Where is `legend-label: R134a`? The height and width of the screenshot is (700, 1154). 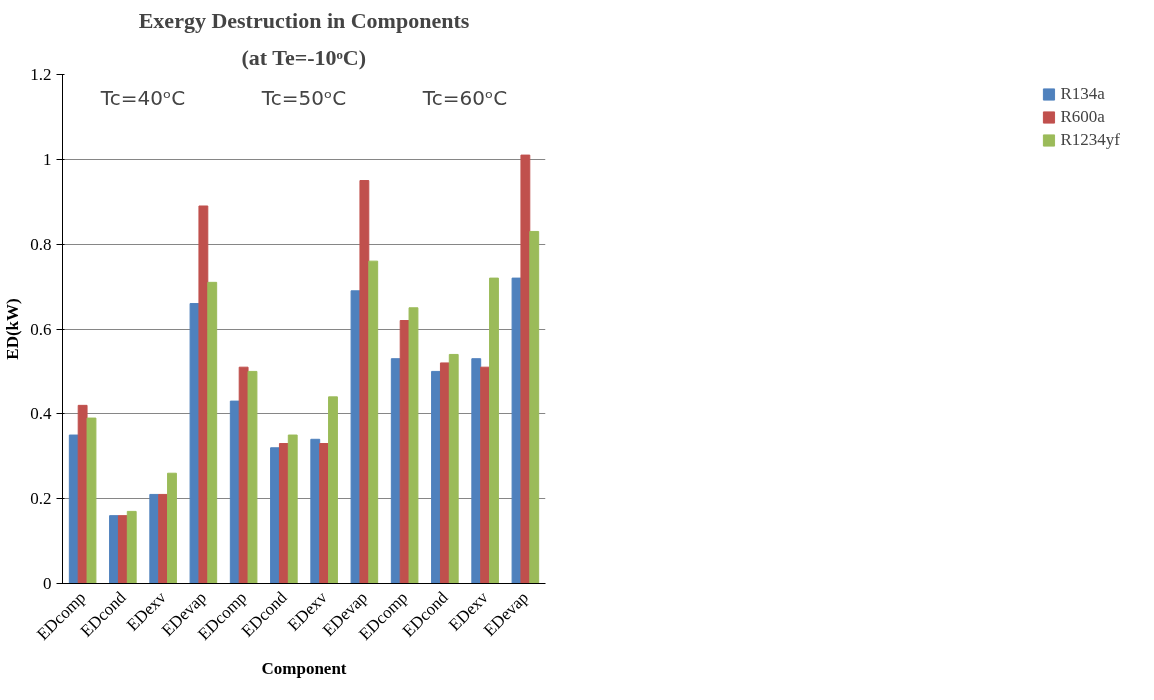
legend-label: R134a is located at coordinates (1082, 94).